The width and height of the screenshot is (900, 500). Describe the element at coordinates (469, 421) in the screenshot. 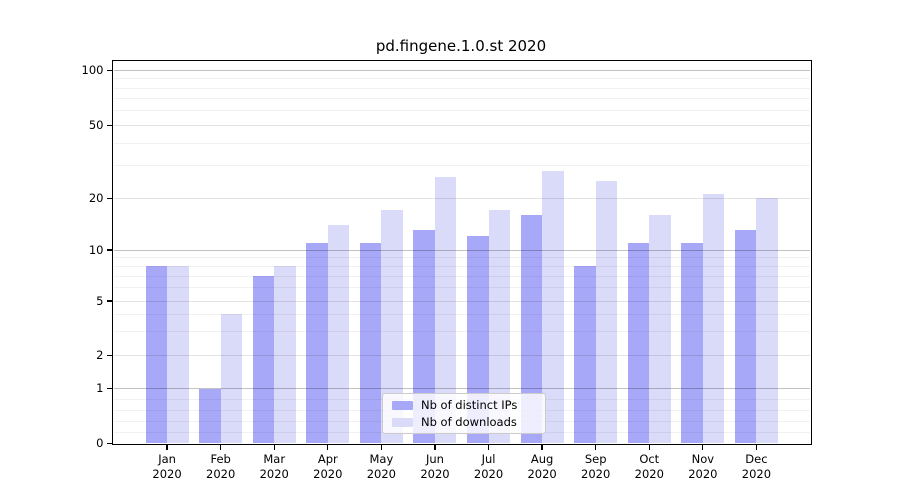

I see `legend-label-downloads: Nb of downloads` at that location.